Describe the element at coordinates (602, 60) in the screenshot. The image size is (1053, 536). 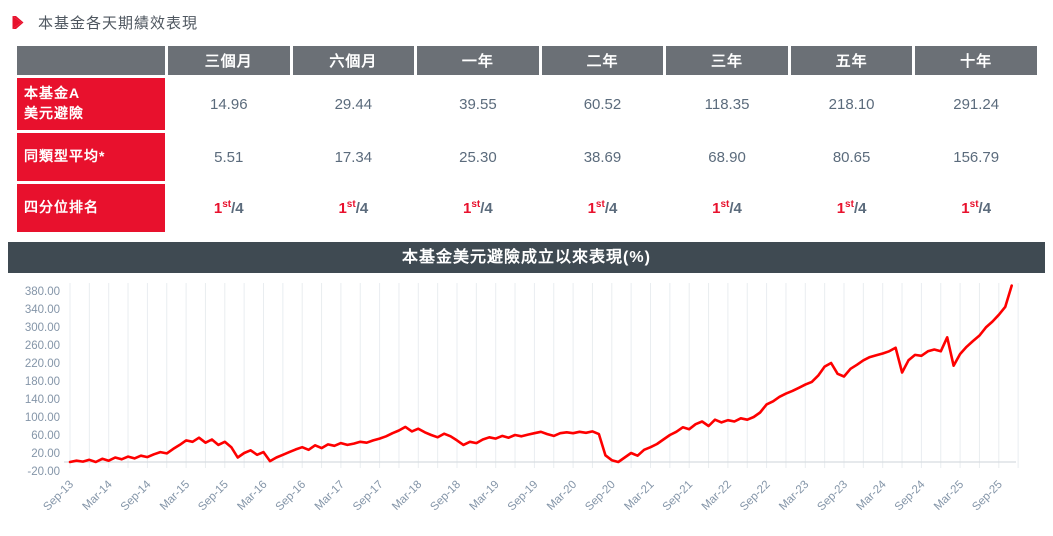
I see `column-header: 二年` at that location.